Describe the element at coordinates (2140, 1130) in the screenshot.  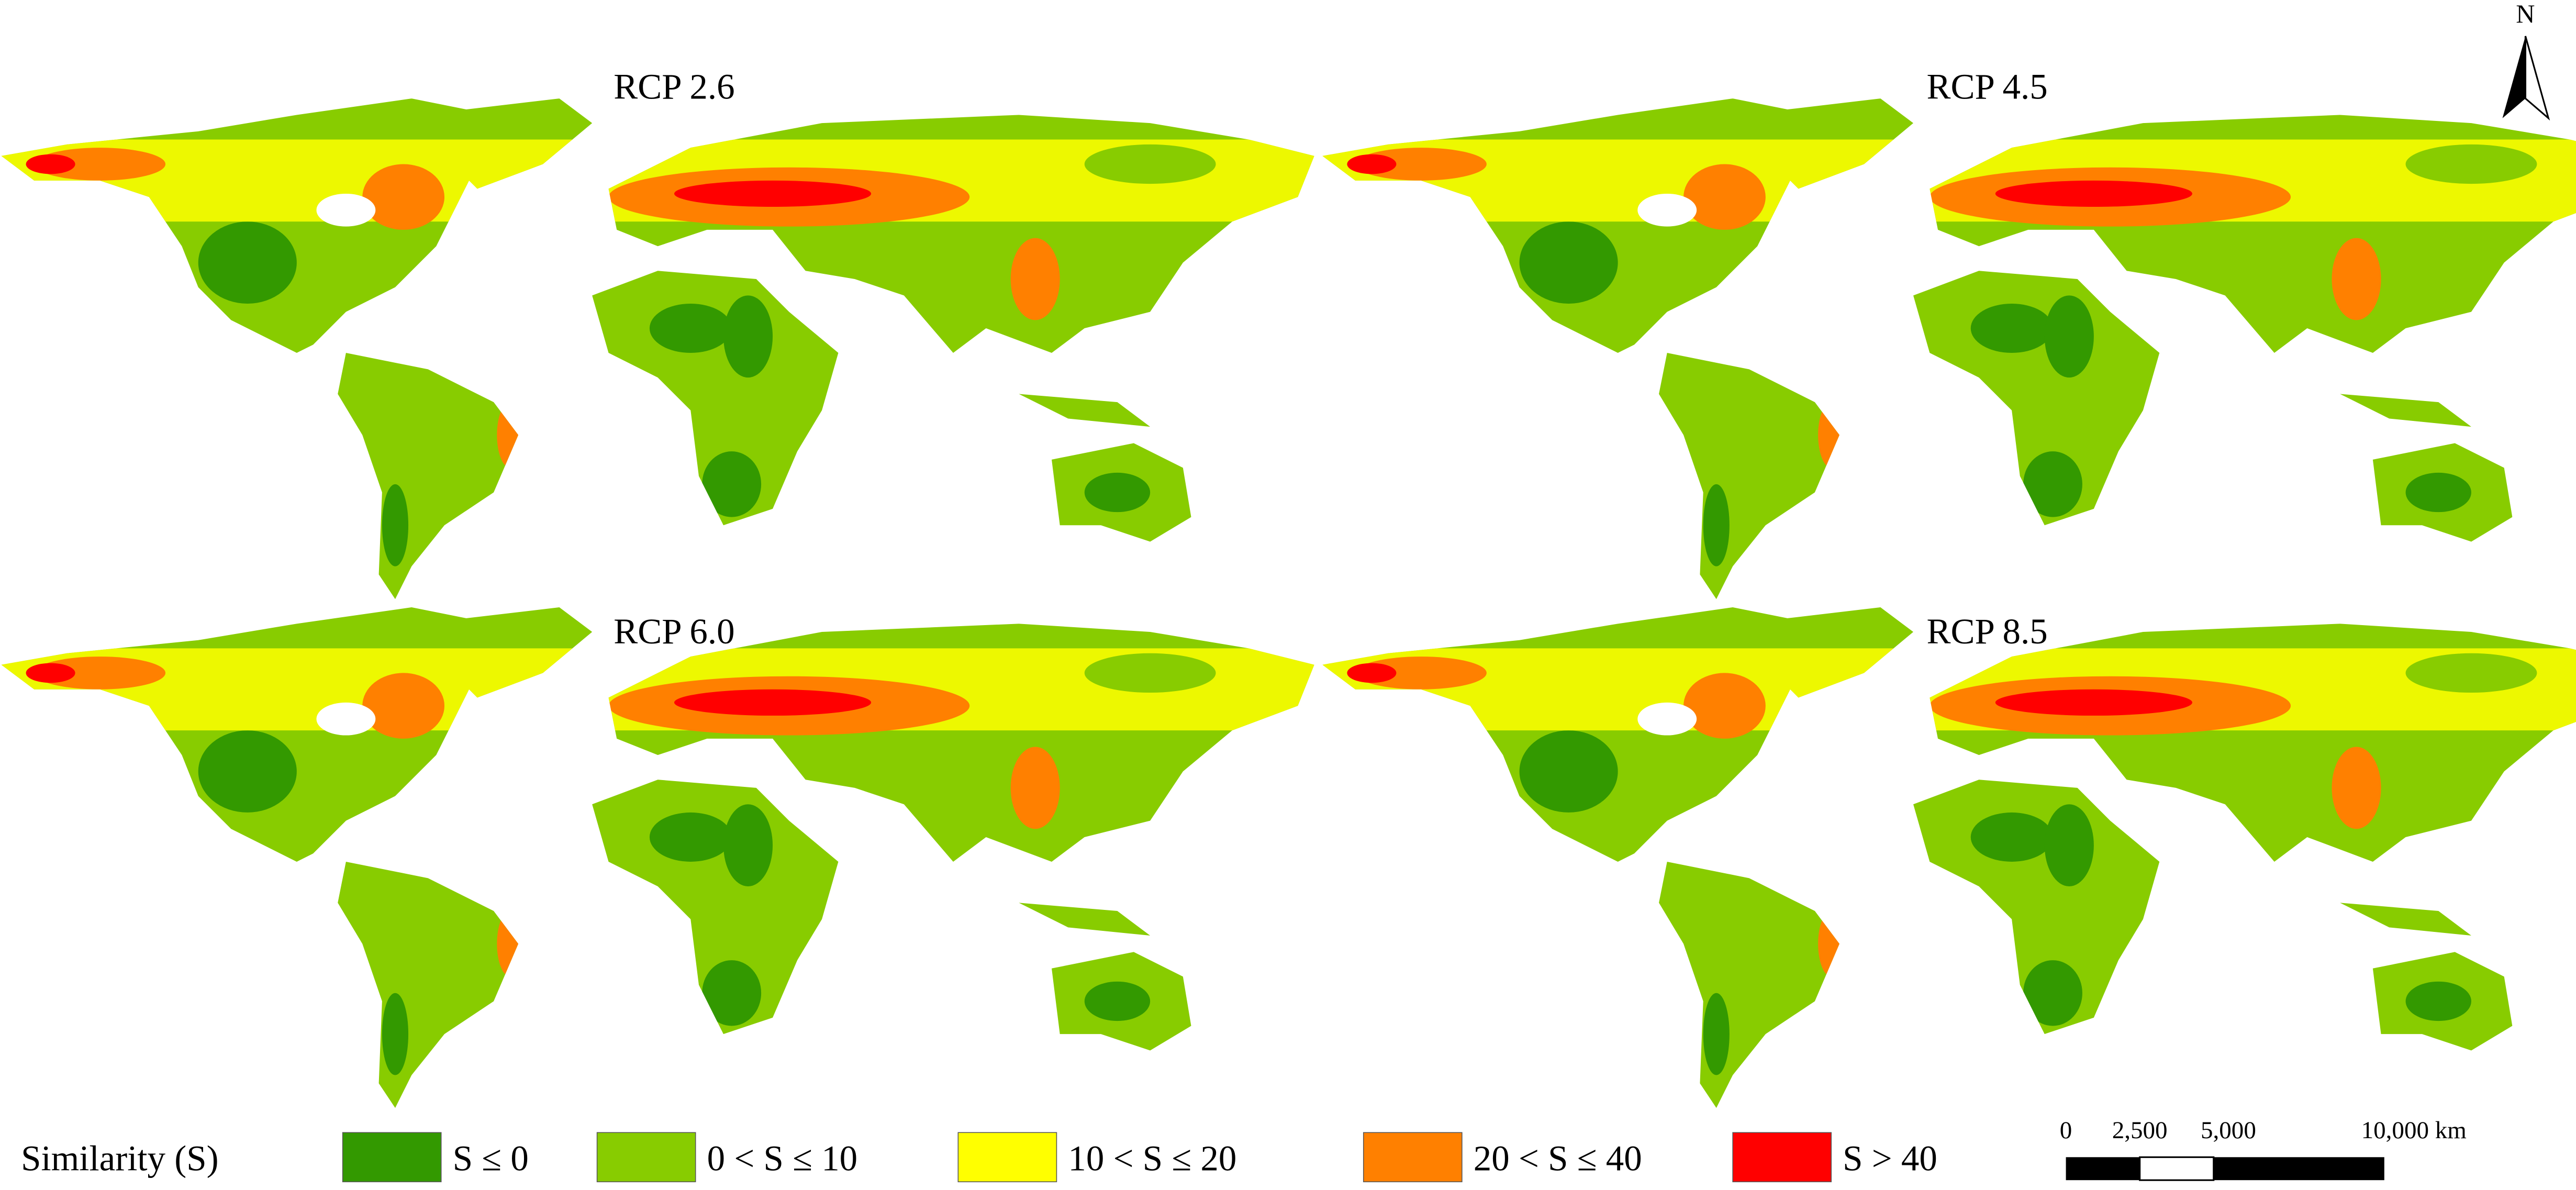
I see `scale-label: 2,500` at that location.